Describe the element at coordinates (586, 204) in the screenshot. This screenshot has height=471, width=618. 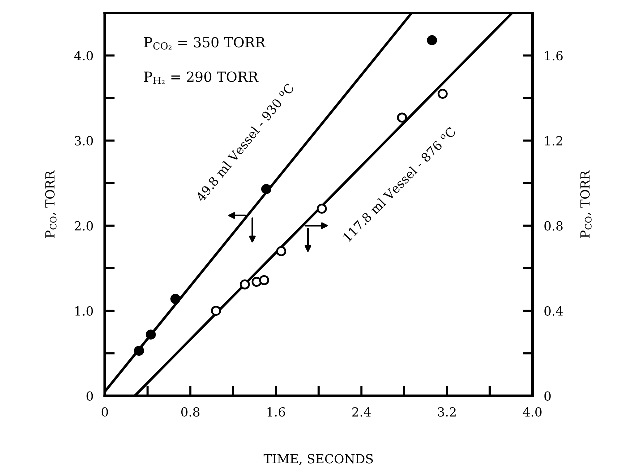
I see `y2-axis-title: P$_{CO}$, TORR` at that location.